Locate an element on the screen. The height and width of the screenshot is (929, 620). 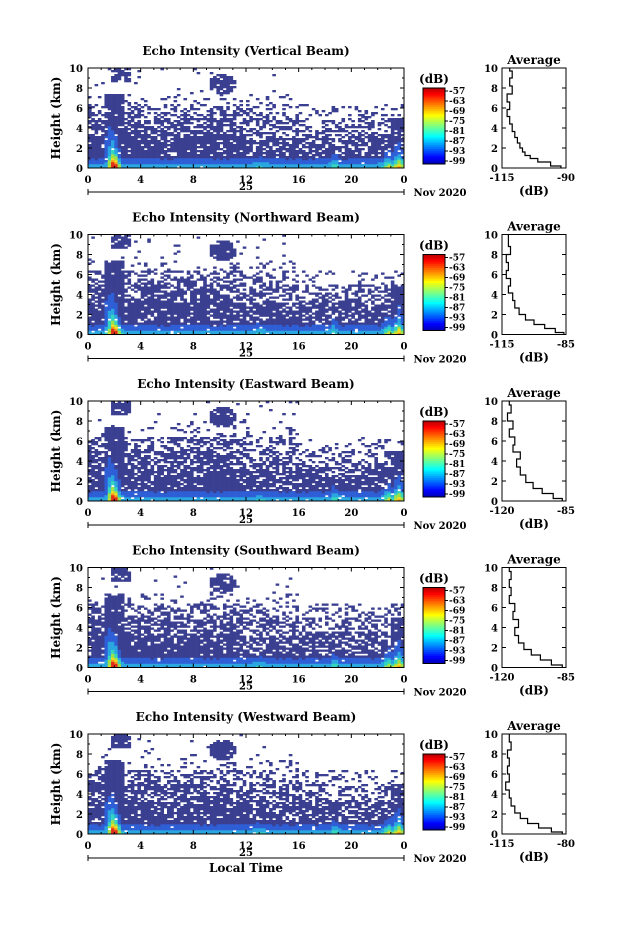
profile-y-tick-label: 10 is located at coordinates (491, 236).